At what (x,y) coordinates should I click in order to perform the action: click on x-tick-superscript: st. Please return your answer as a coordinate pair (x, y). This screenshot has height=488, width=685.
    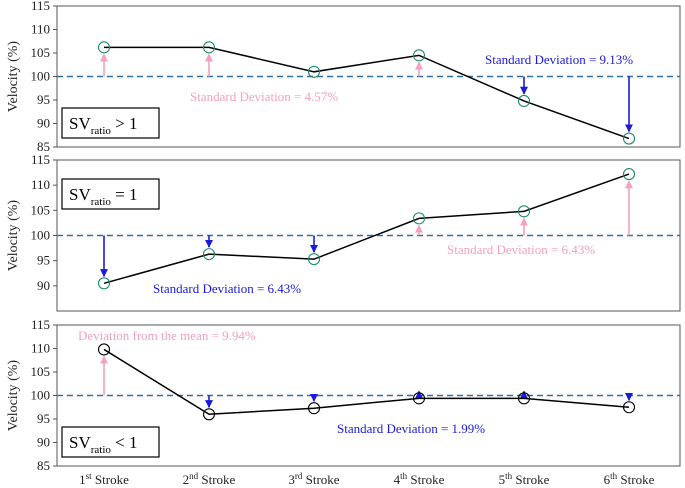
    Looking at the image, I should click on (89, 476).